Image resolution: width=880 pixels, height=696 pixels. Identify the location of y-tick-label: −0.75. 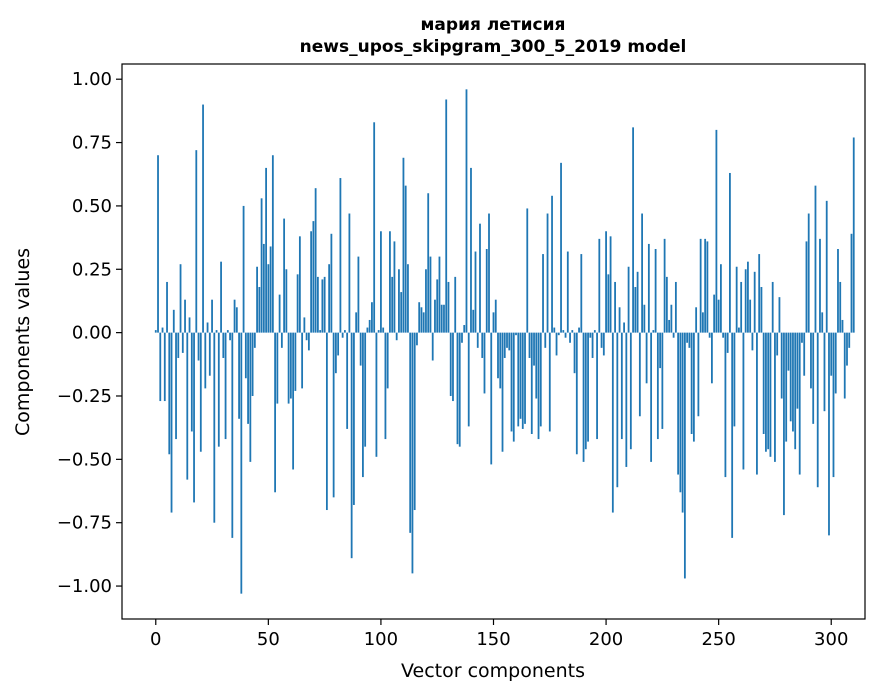
(84, 523).